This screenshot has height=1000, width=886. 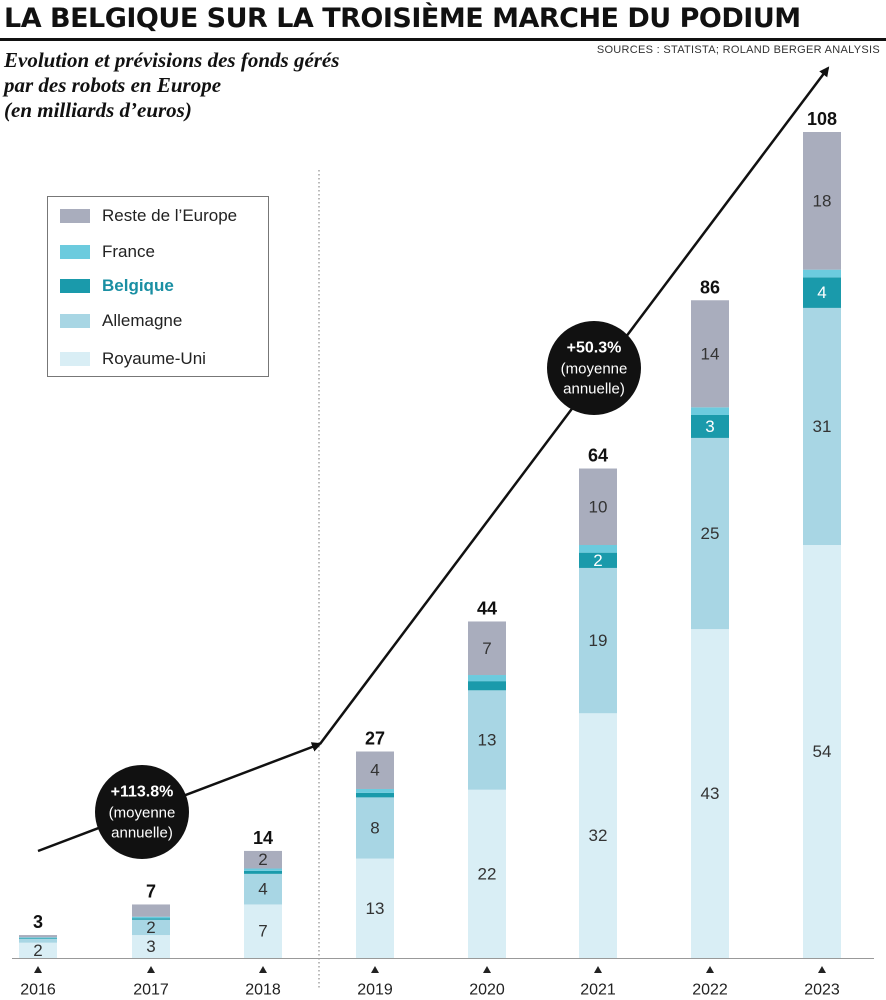 I want to click on bar-value-label: 31, so click(x=822, y=426).